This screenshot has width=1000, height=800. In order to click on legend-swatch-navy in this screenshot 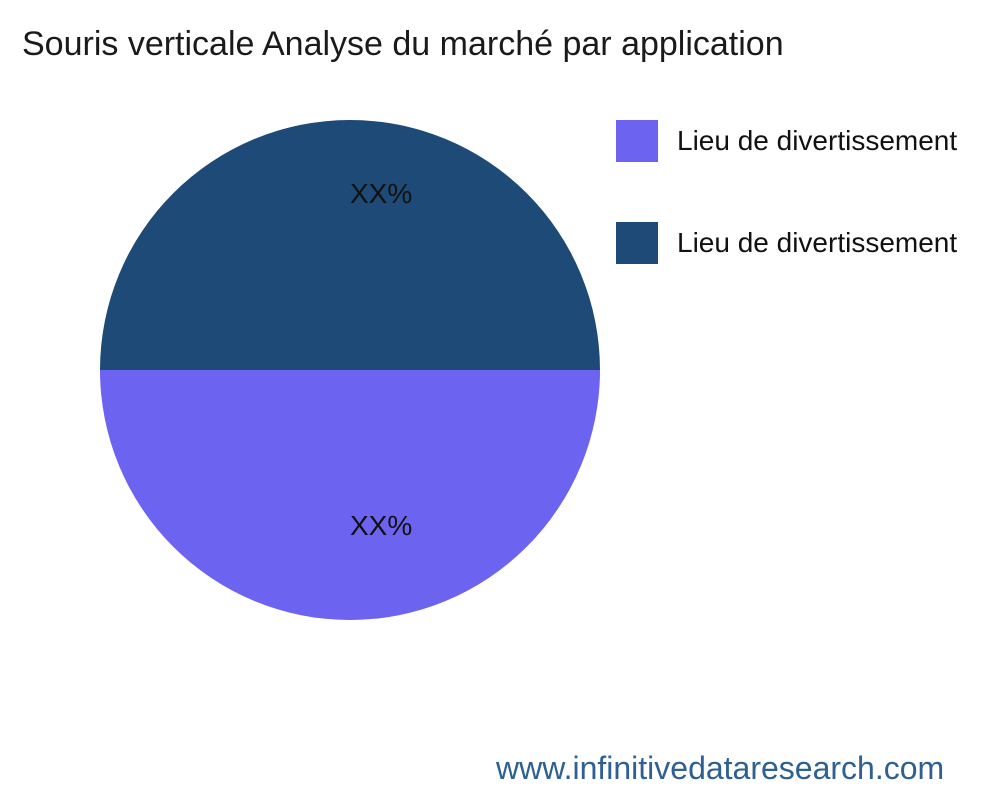, I will do `click(637, 243)`.